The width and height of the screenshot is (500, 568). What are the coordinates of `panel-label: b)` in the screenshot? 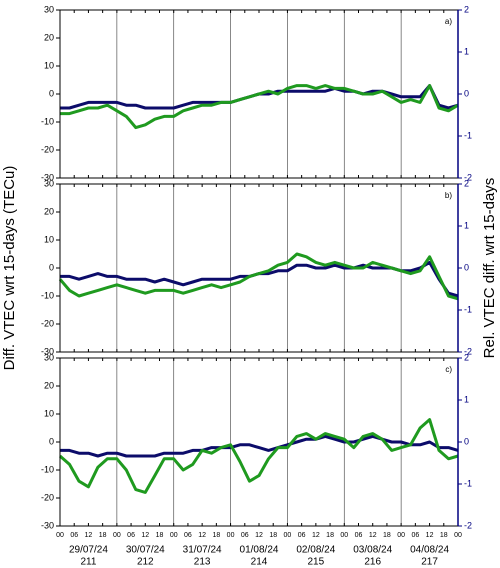 It's located at (448, 195).